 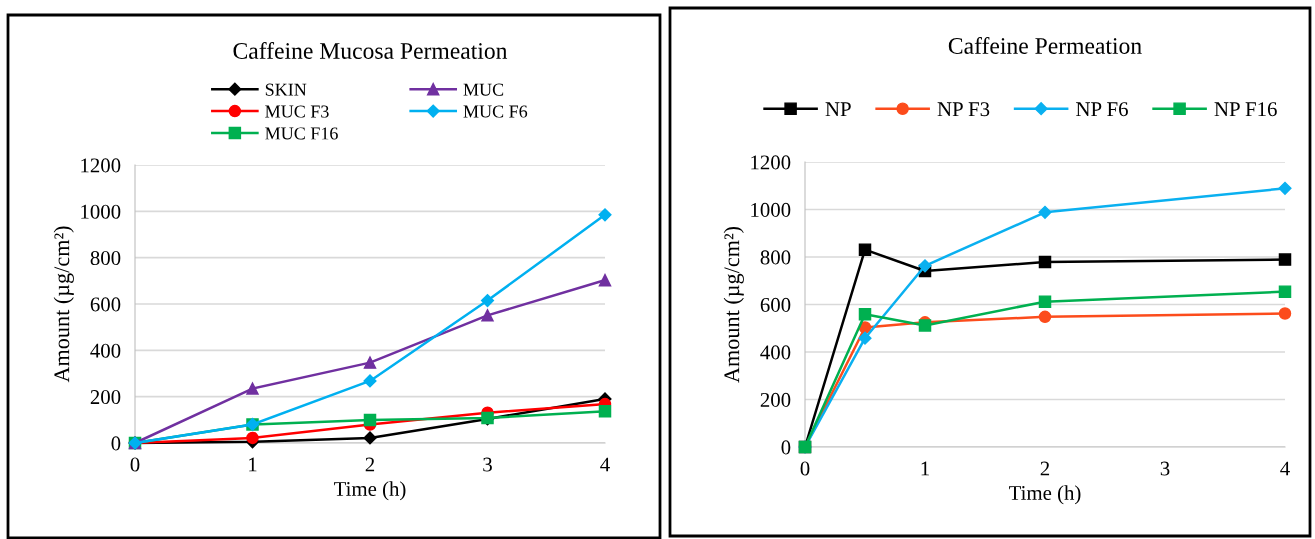 What do you see at coordinates (286, 89) in the screenshot?
I see `legend-label: SKIN` at bounding box center [286, 89].